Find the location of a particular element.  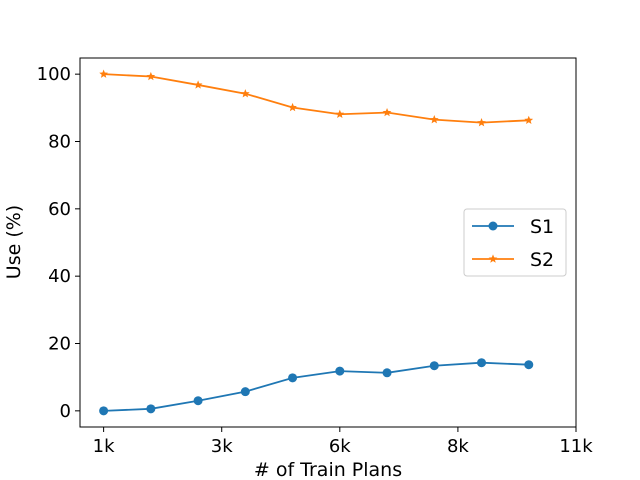

y-axis: 0 20 40 60 80 100 is located at coordinates (58, 243).